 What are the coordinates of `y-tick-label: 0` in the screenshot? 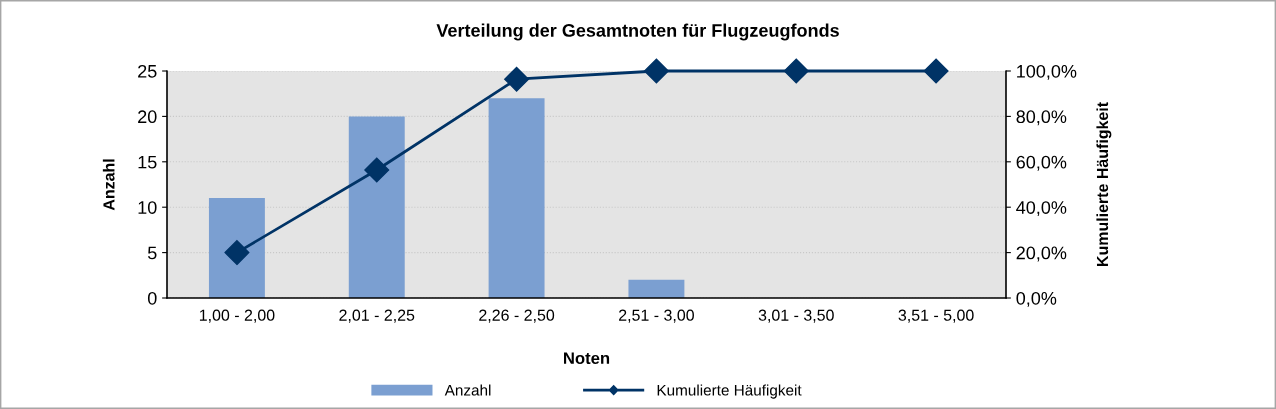 It's located at (152, 298).